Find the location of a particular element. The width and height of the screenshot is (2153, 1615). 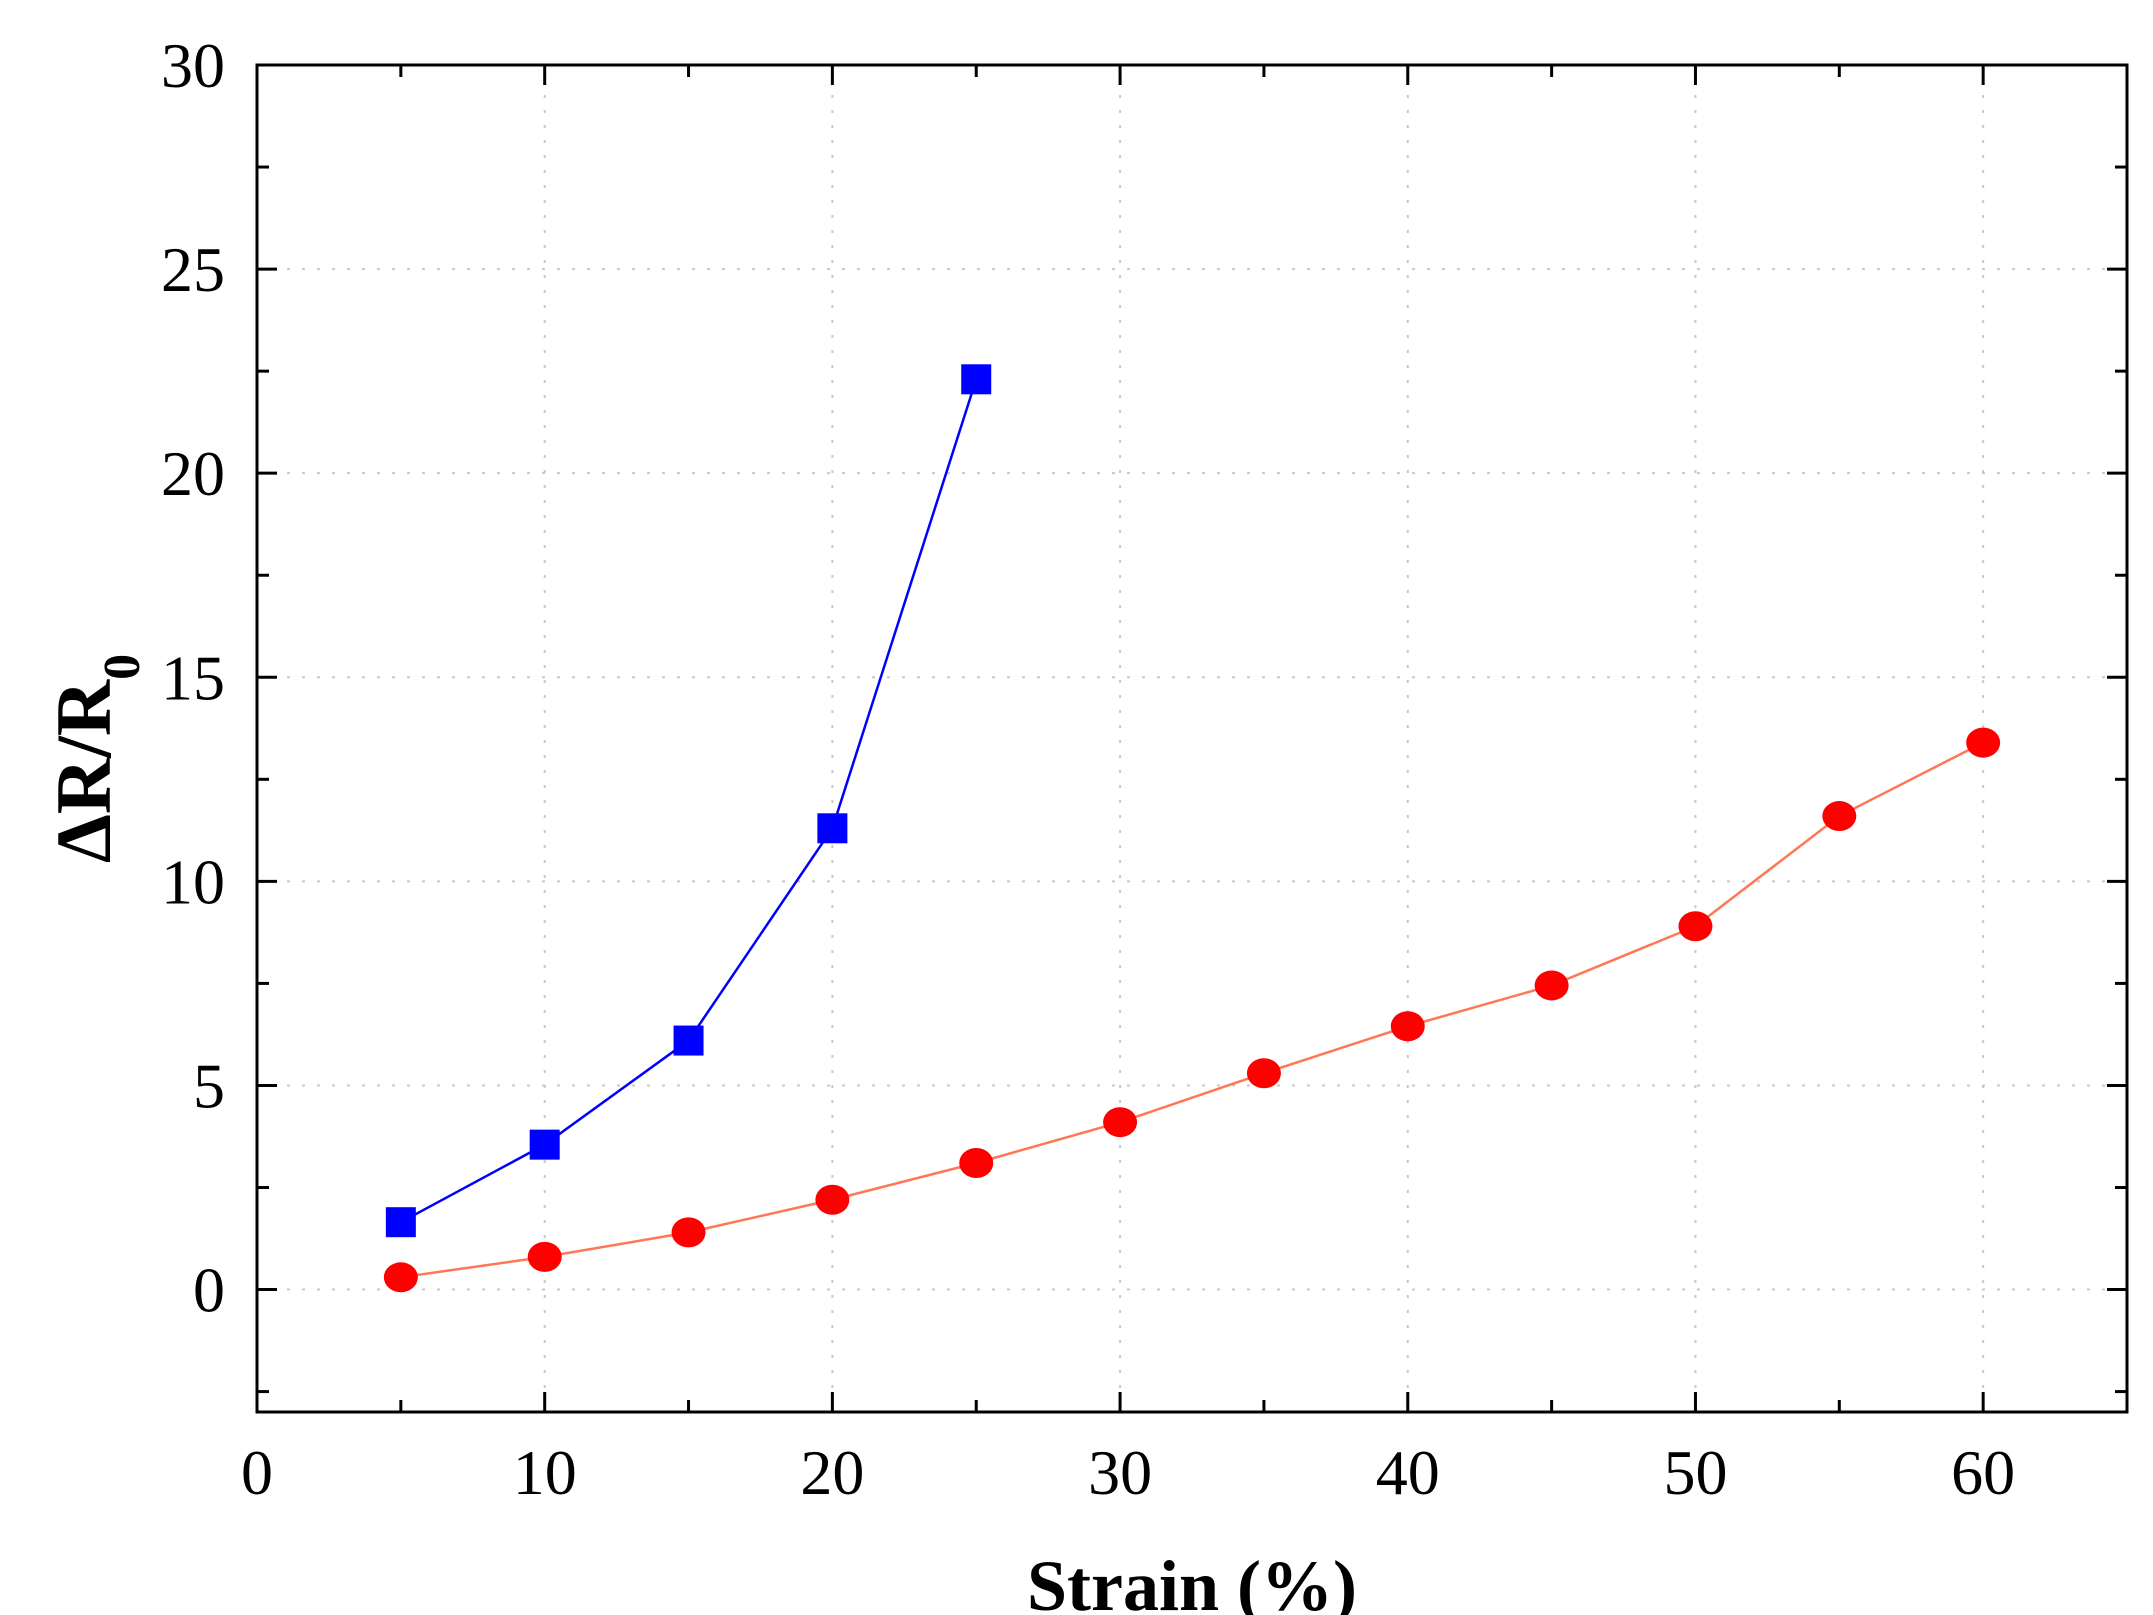

y-axis-title: ΔR/R0 is located at coordinates (95, 758).